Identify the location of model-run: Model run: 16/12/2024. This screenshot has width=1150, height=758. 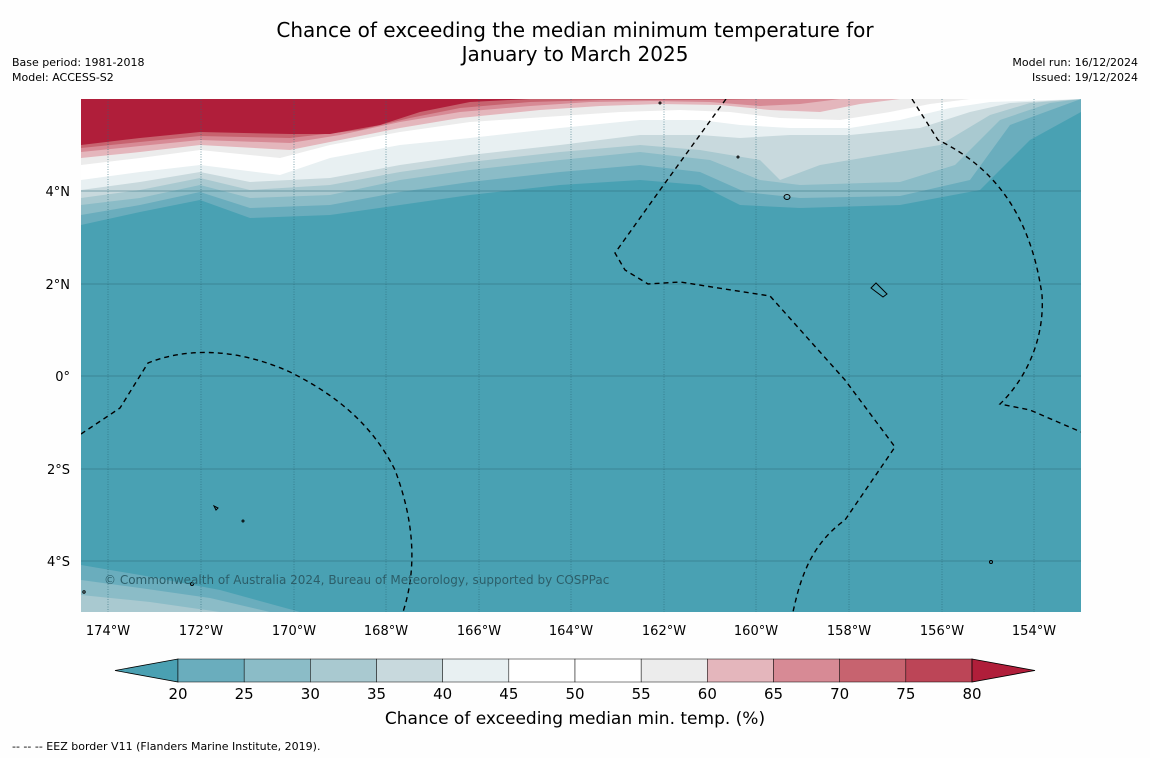
(1075, 62).